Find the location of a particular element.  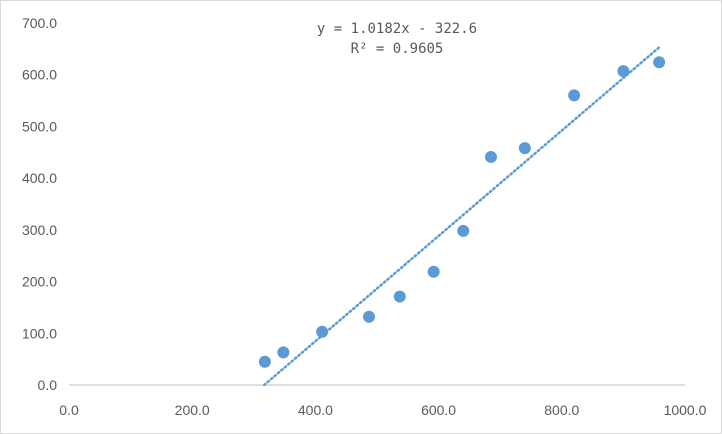

x-tick-label: 200.0 is located at coordinates (192, 410).